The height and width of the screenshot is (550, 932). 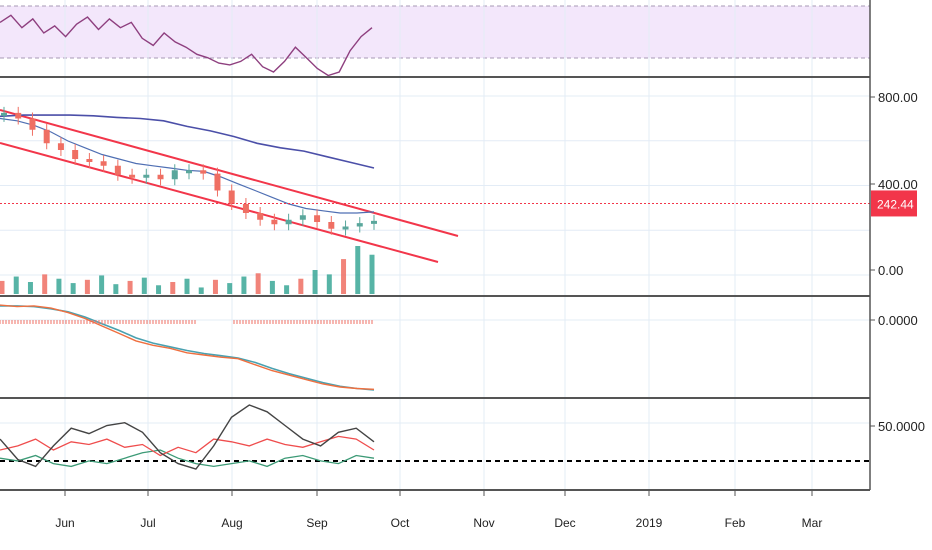 I want to click on last-price-tag: 242.44, so click(x=894, y=203).